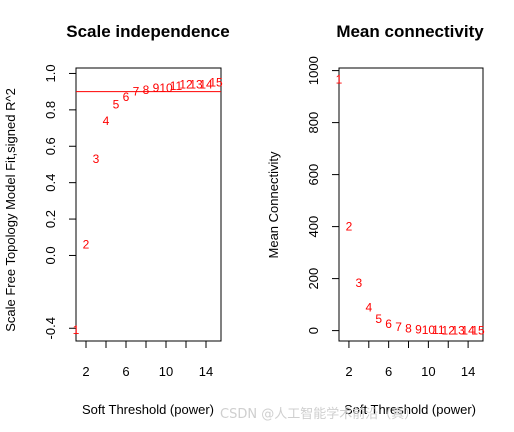 Image resolution: width=514 pixels, height=432 pixels. Describe the element at coordinates (50, 110) in the screenshot. I see `y-tick-label: 0.8` at that location.